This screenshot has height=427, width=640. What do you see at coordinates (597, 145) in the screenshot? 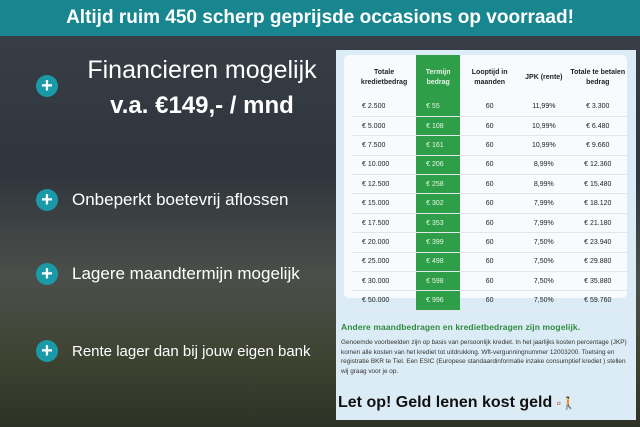
I see `table-cell: € 9.660` at bounding box center [597, 145].